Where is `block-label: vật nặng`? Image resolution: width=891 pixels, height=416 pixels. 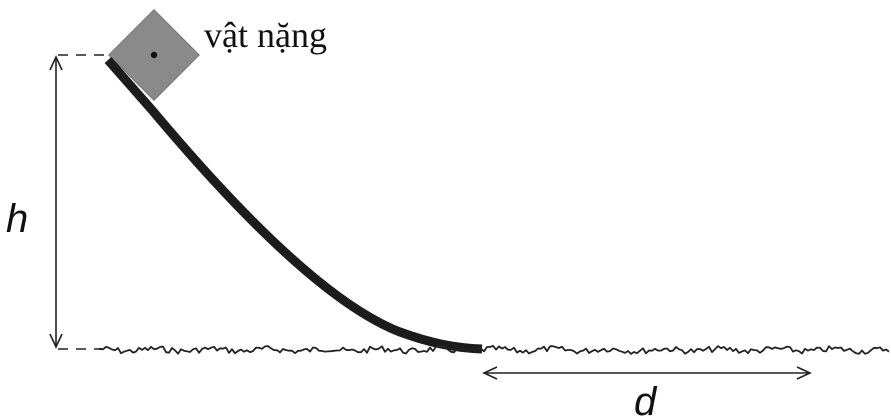 block-label: vật nặng is located at coordinates (265, 35).